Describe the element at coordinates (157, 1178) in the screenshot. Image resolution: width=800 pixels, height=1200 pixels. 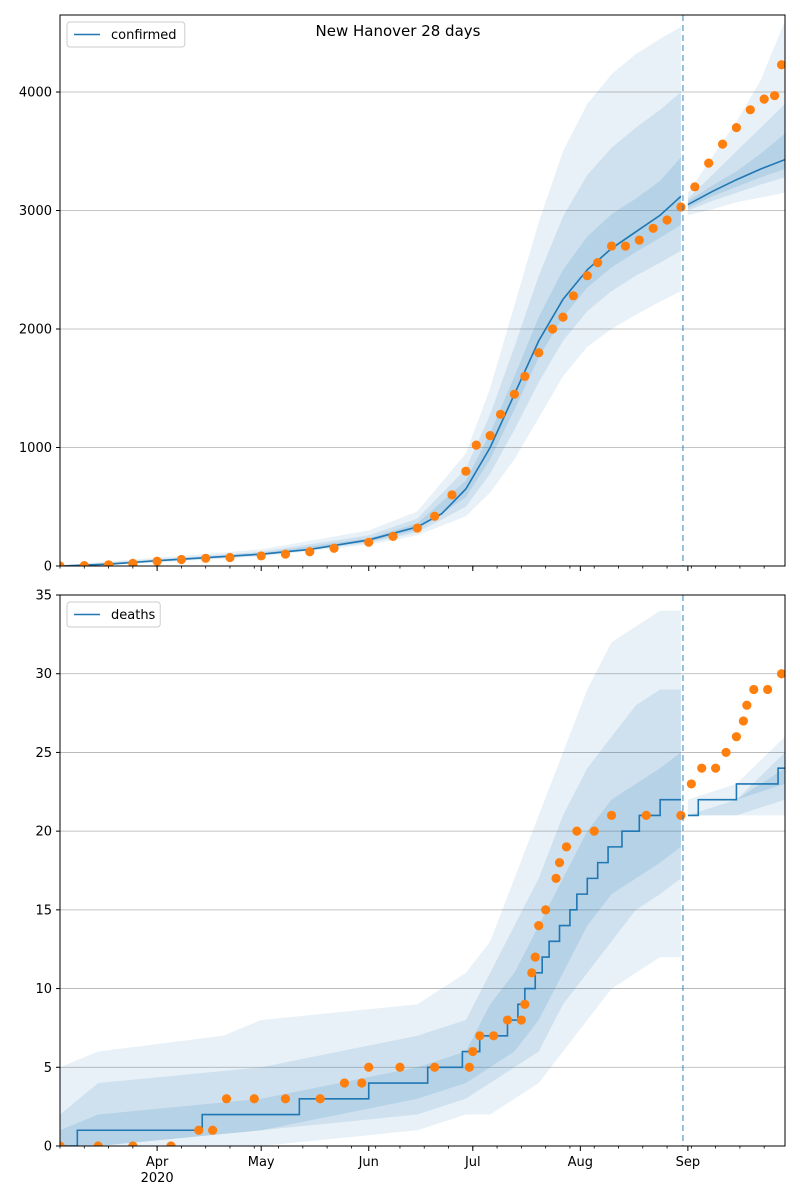
I see `x-tick-sublabel: 2020` at that location.